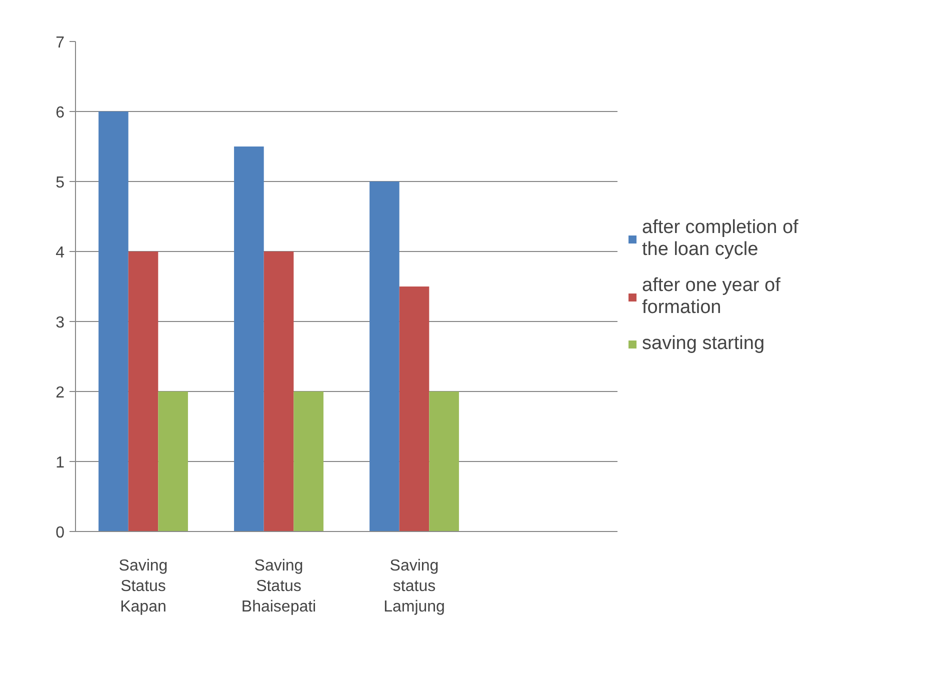 The width and height of the screenshot is (945, 677). I want to click on x-tick-label: Saving Status Bhaisepati, so click(278, 587).